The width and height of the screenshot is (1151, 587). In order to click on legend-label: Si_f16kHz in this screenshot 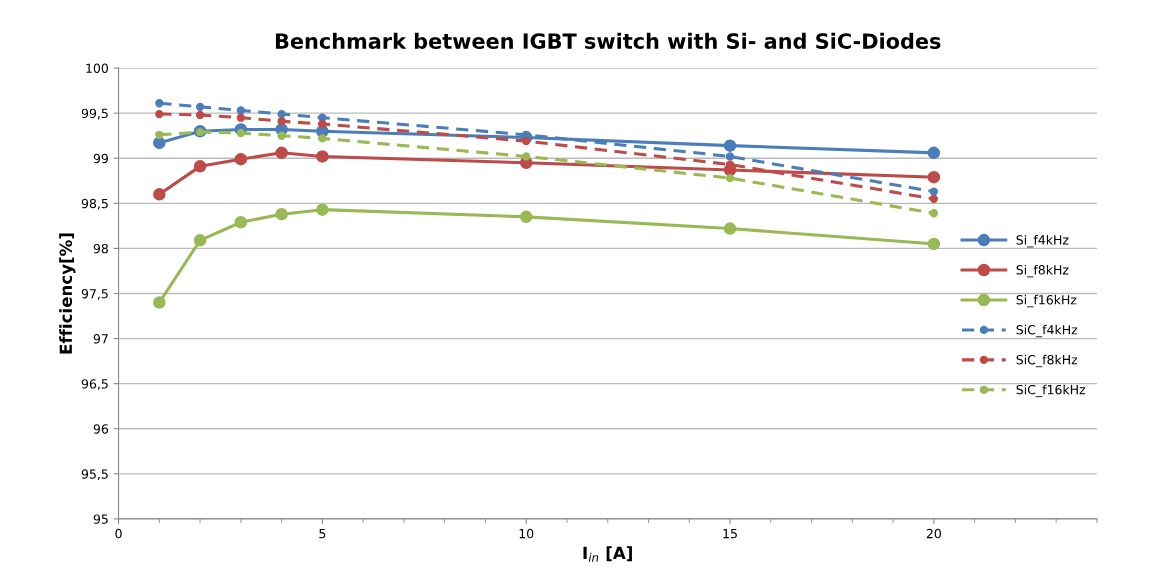, I will do `click(1046, 301)`.